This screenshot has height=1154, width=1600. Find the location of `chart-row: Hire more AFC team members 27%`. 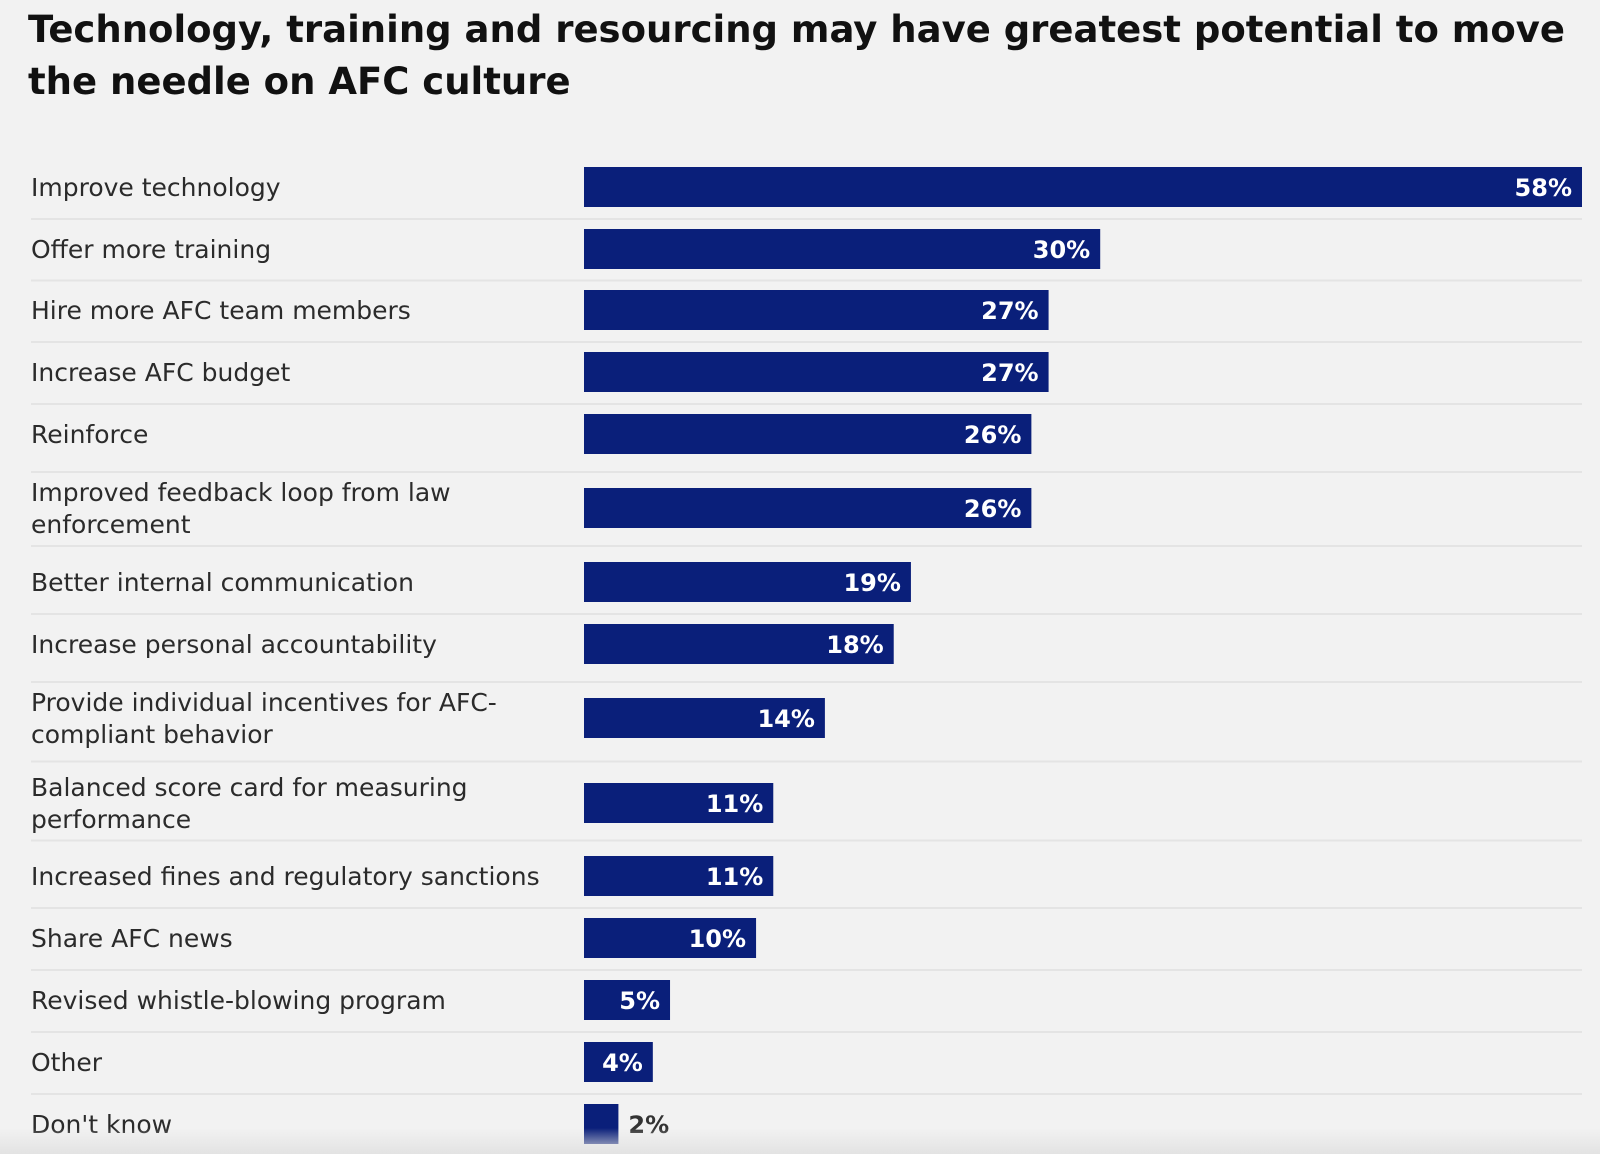

chart-row: Hire more AFC team members 27% is located at coordinates (806, 316).